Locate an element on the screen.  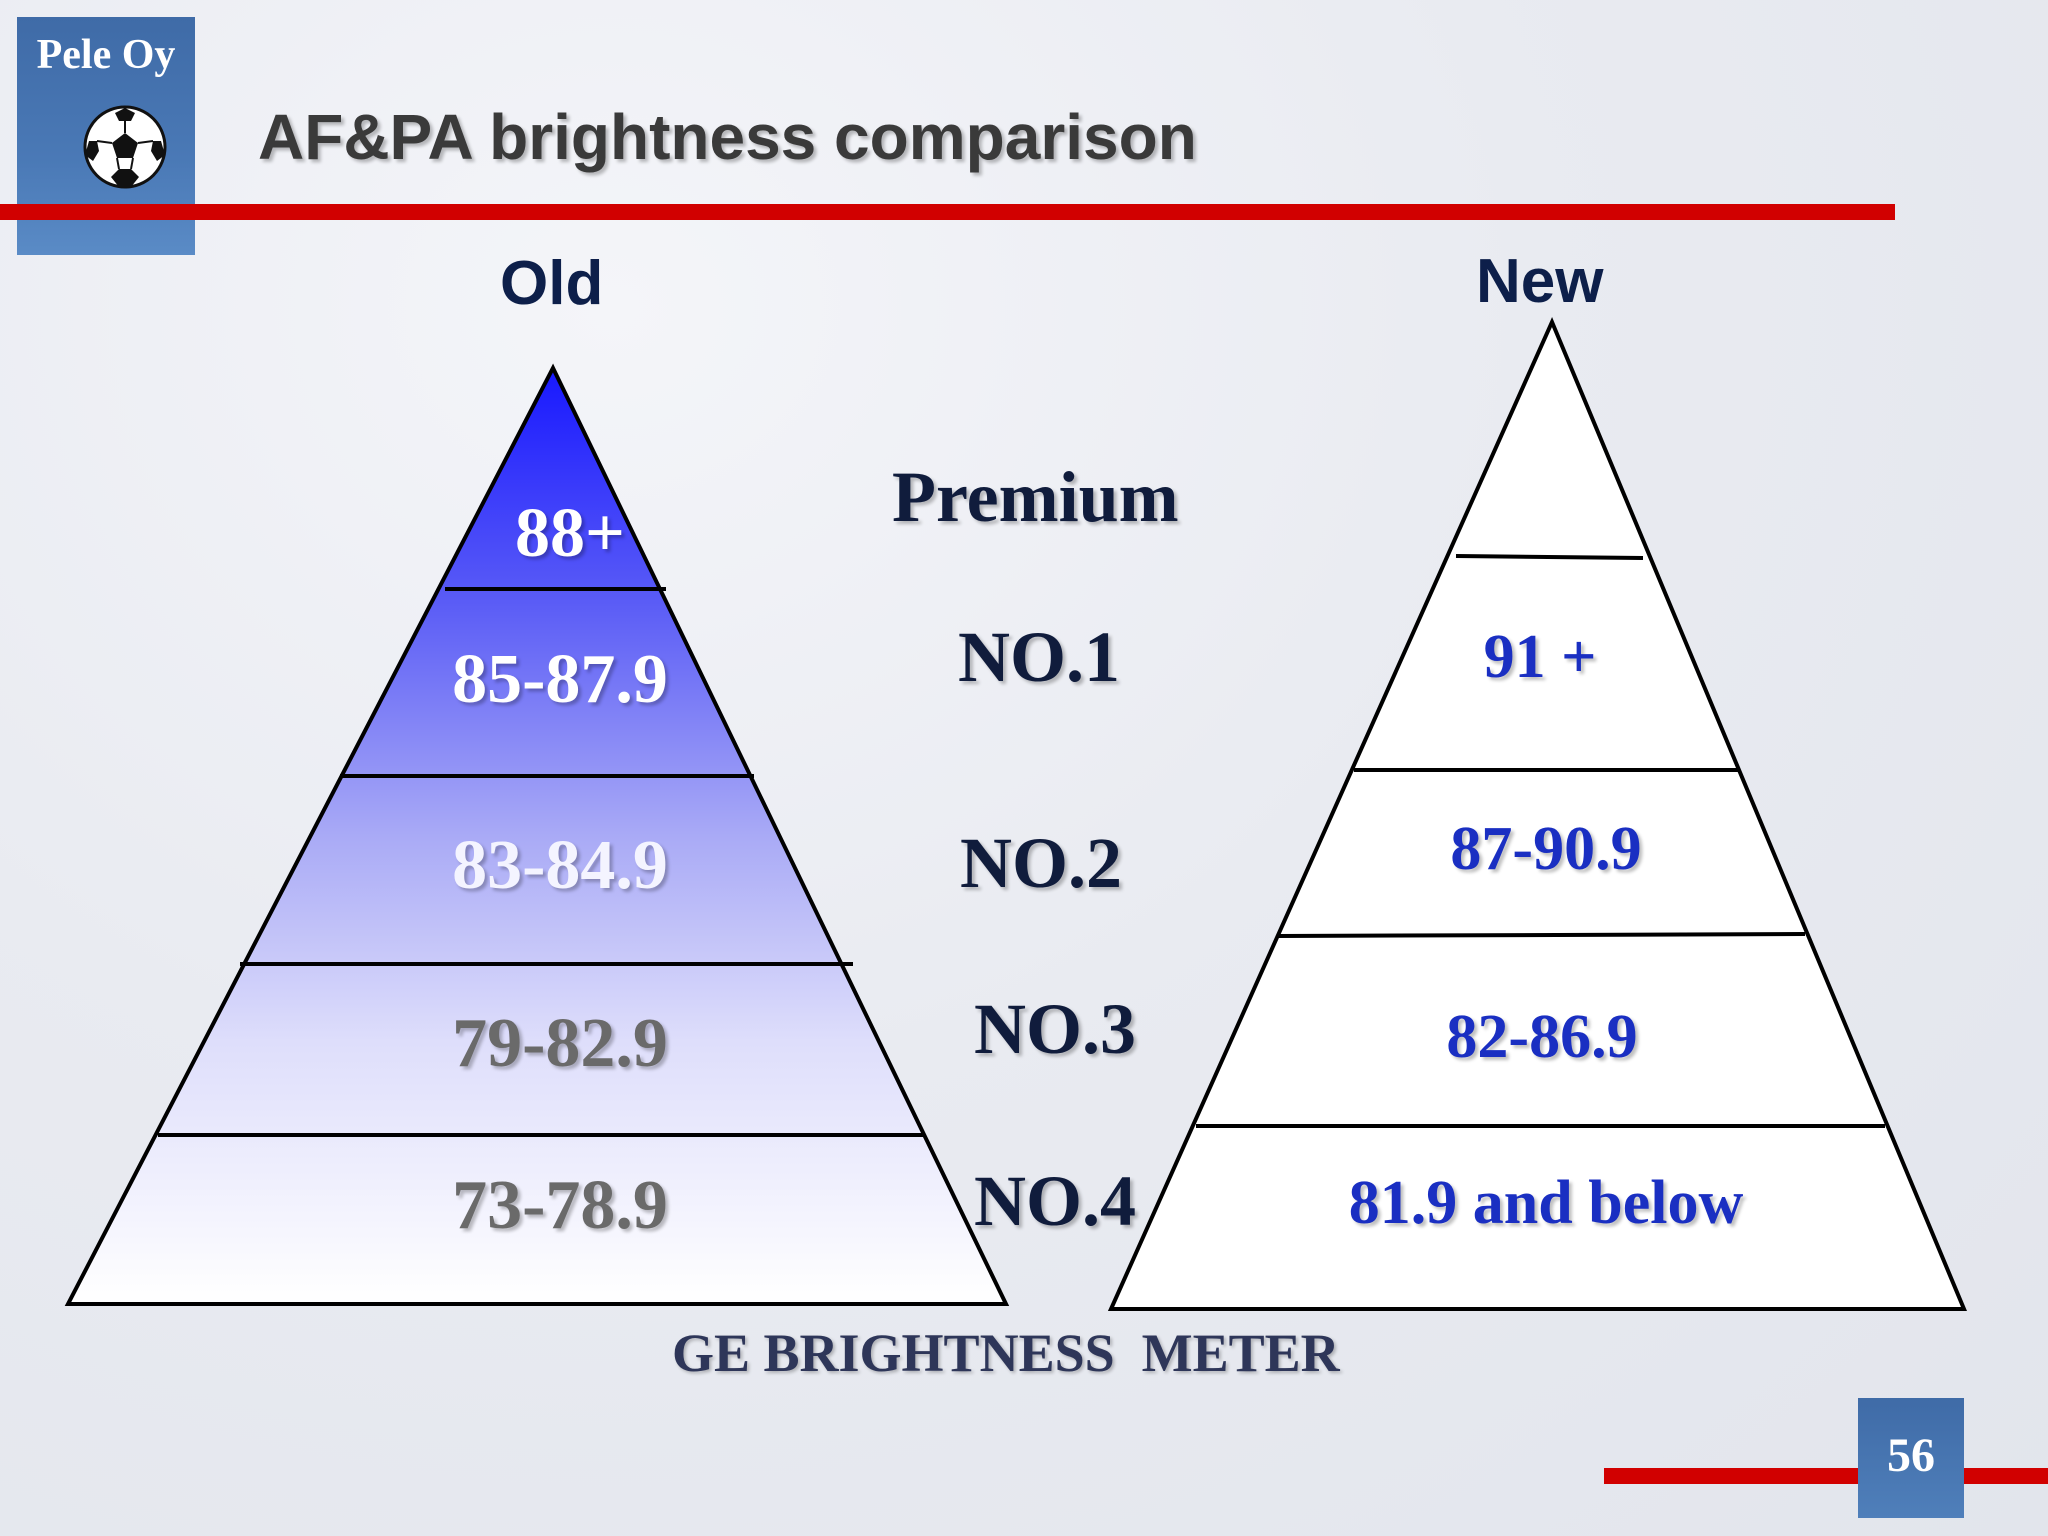
soccer-ball-icon is located at coordinates (125, 147).